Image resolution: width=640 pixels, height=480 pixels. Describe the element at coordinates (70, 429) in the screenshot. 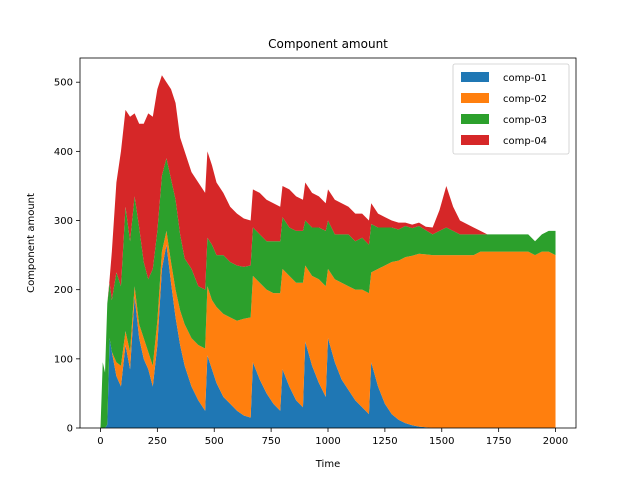

I see `y-tick-label: 0` at that location.